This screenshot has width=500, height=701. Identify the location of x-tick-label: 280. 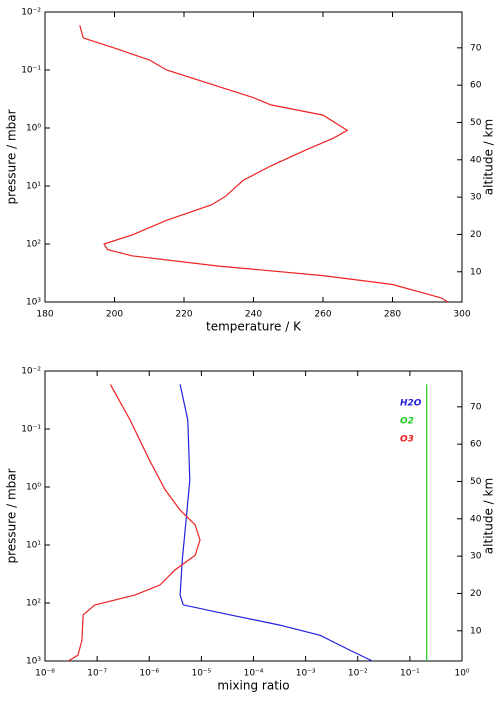
(392, 315).